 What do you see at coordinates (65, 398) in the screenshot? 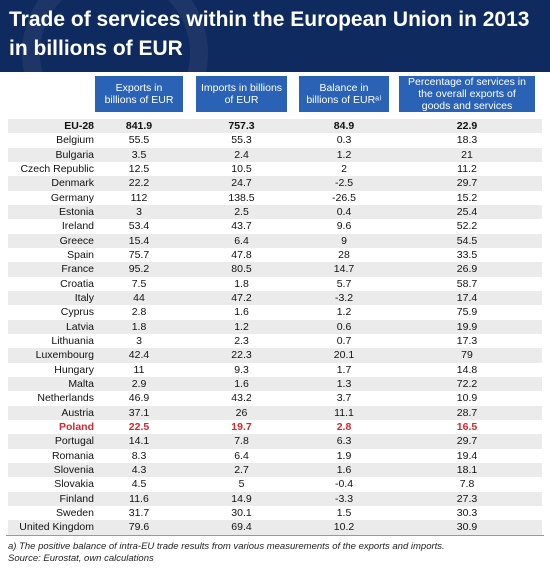
I see `country-cell: Netherlands` at bounding box center [65, 398].